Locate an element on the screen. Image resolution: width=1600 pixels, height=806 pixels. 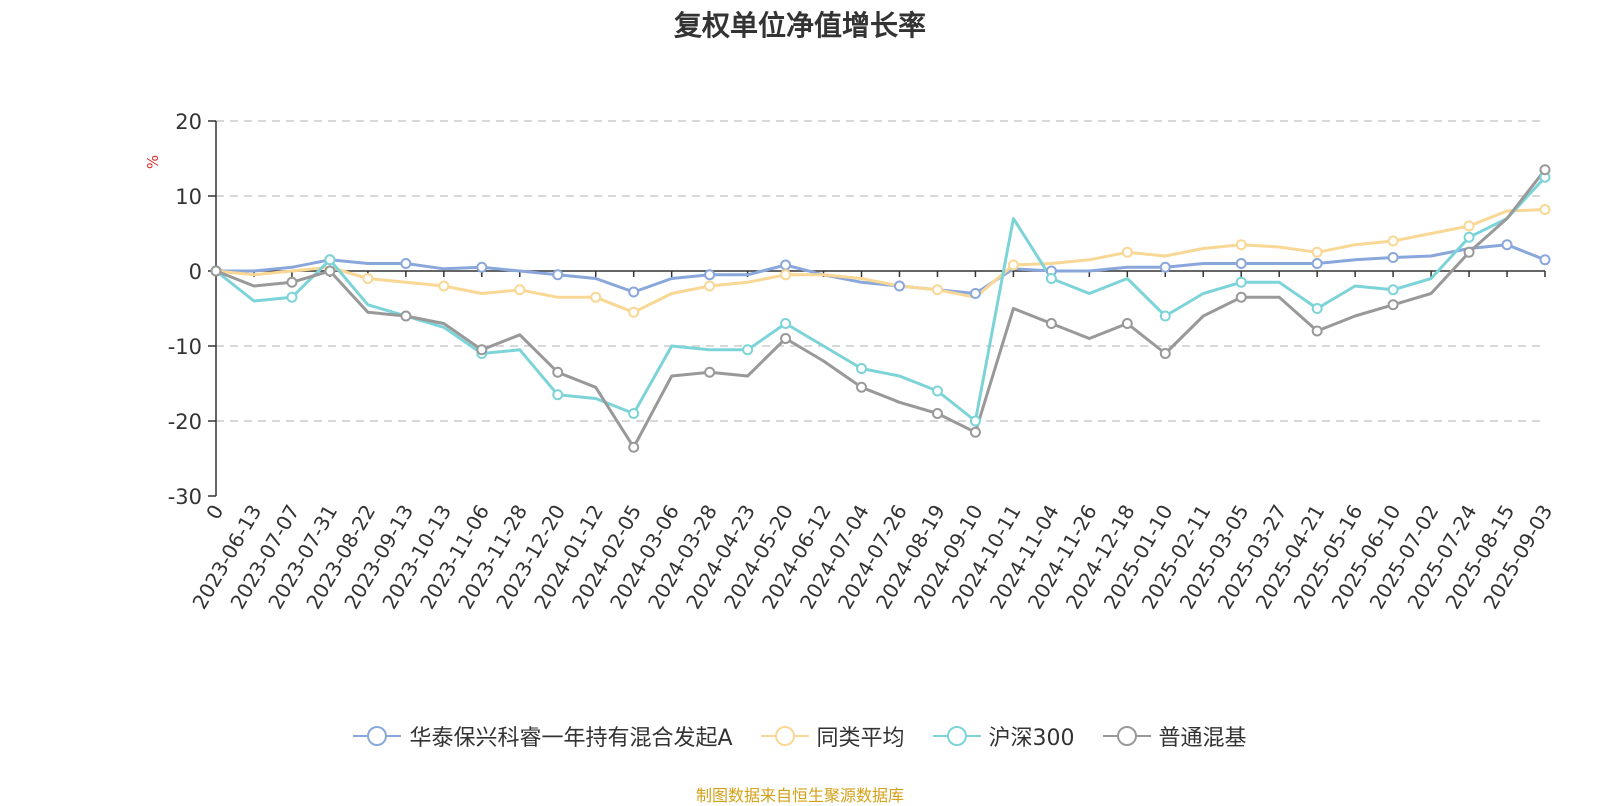
legend-label-fund: 华泰保兴科睿一年持有混合发起A is located at coordinates (571, 738).